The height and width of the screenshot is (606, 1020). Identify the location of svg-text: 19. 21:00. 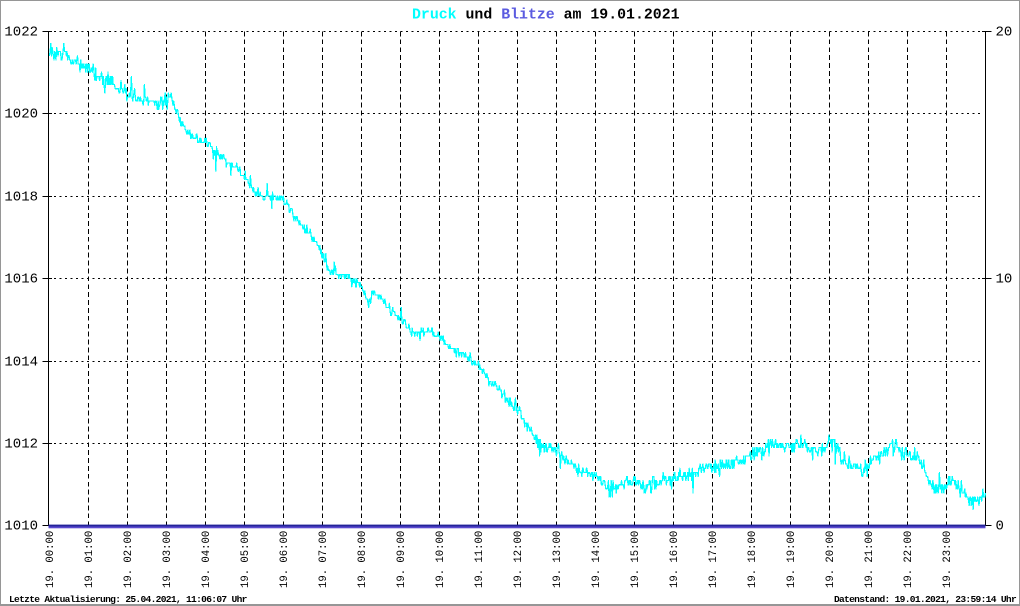
(870, 559).